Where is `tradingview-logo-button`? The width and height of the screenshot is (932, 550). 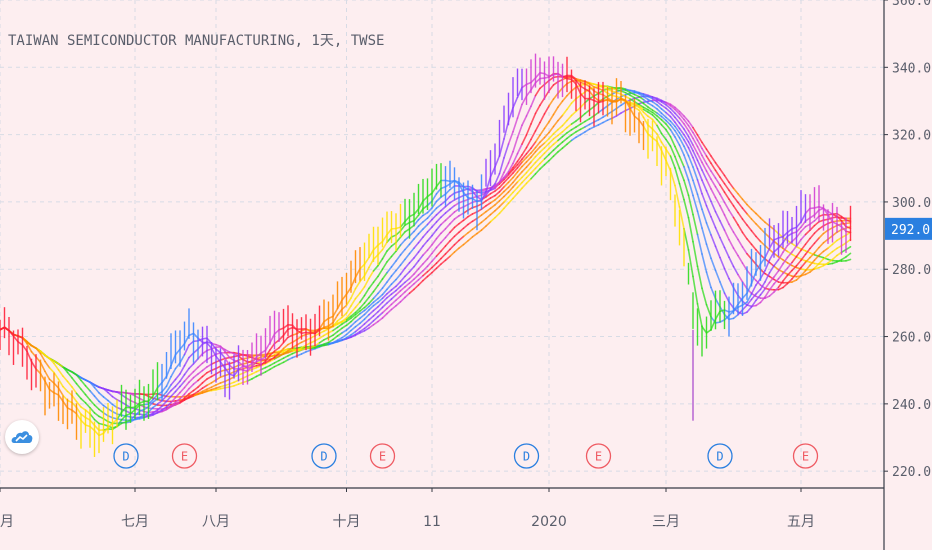
tradingview-logo-button is located at coordinates (22, 437).